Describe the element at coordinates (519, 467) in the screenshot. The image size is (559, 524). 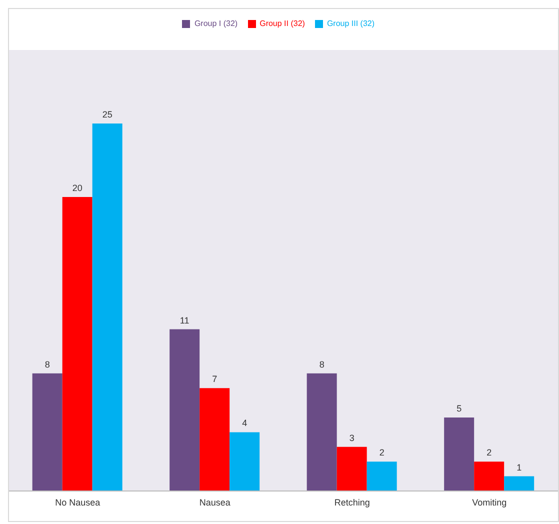
I see `data-label: 1` at that location.